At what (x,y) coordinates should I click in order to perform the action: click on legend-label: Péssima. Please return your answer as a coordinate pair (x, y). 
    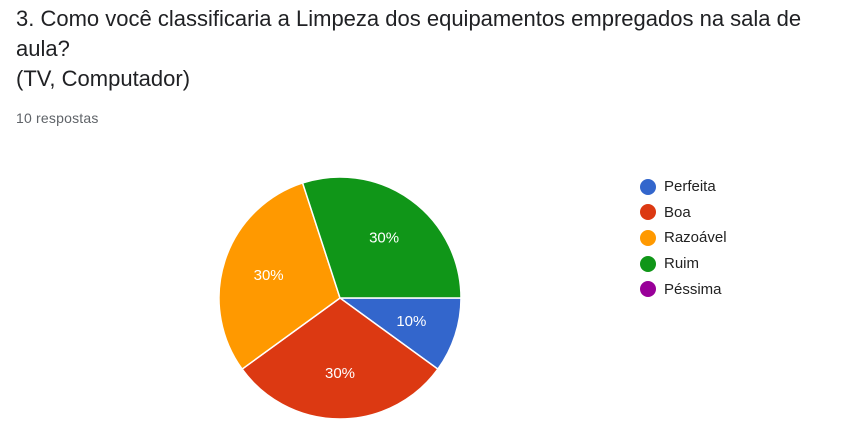
    Looking at the image, I should click on (693, 289).